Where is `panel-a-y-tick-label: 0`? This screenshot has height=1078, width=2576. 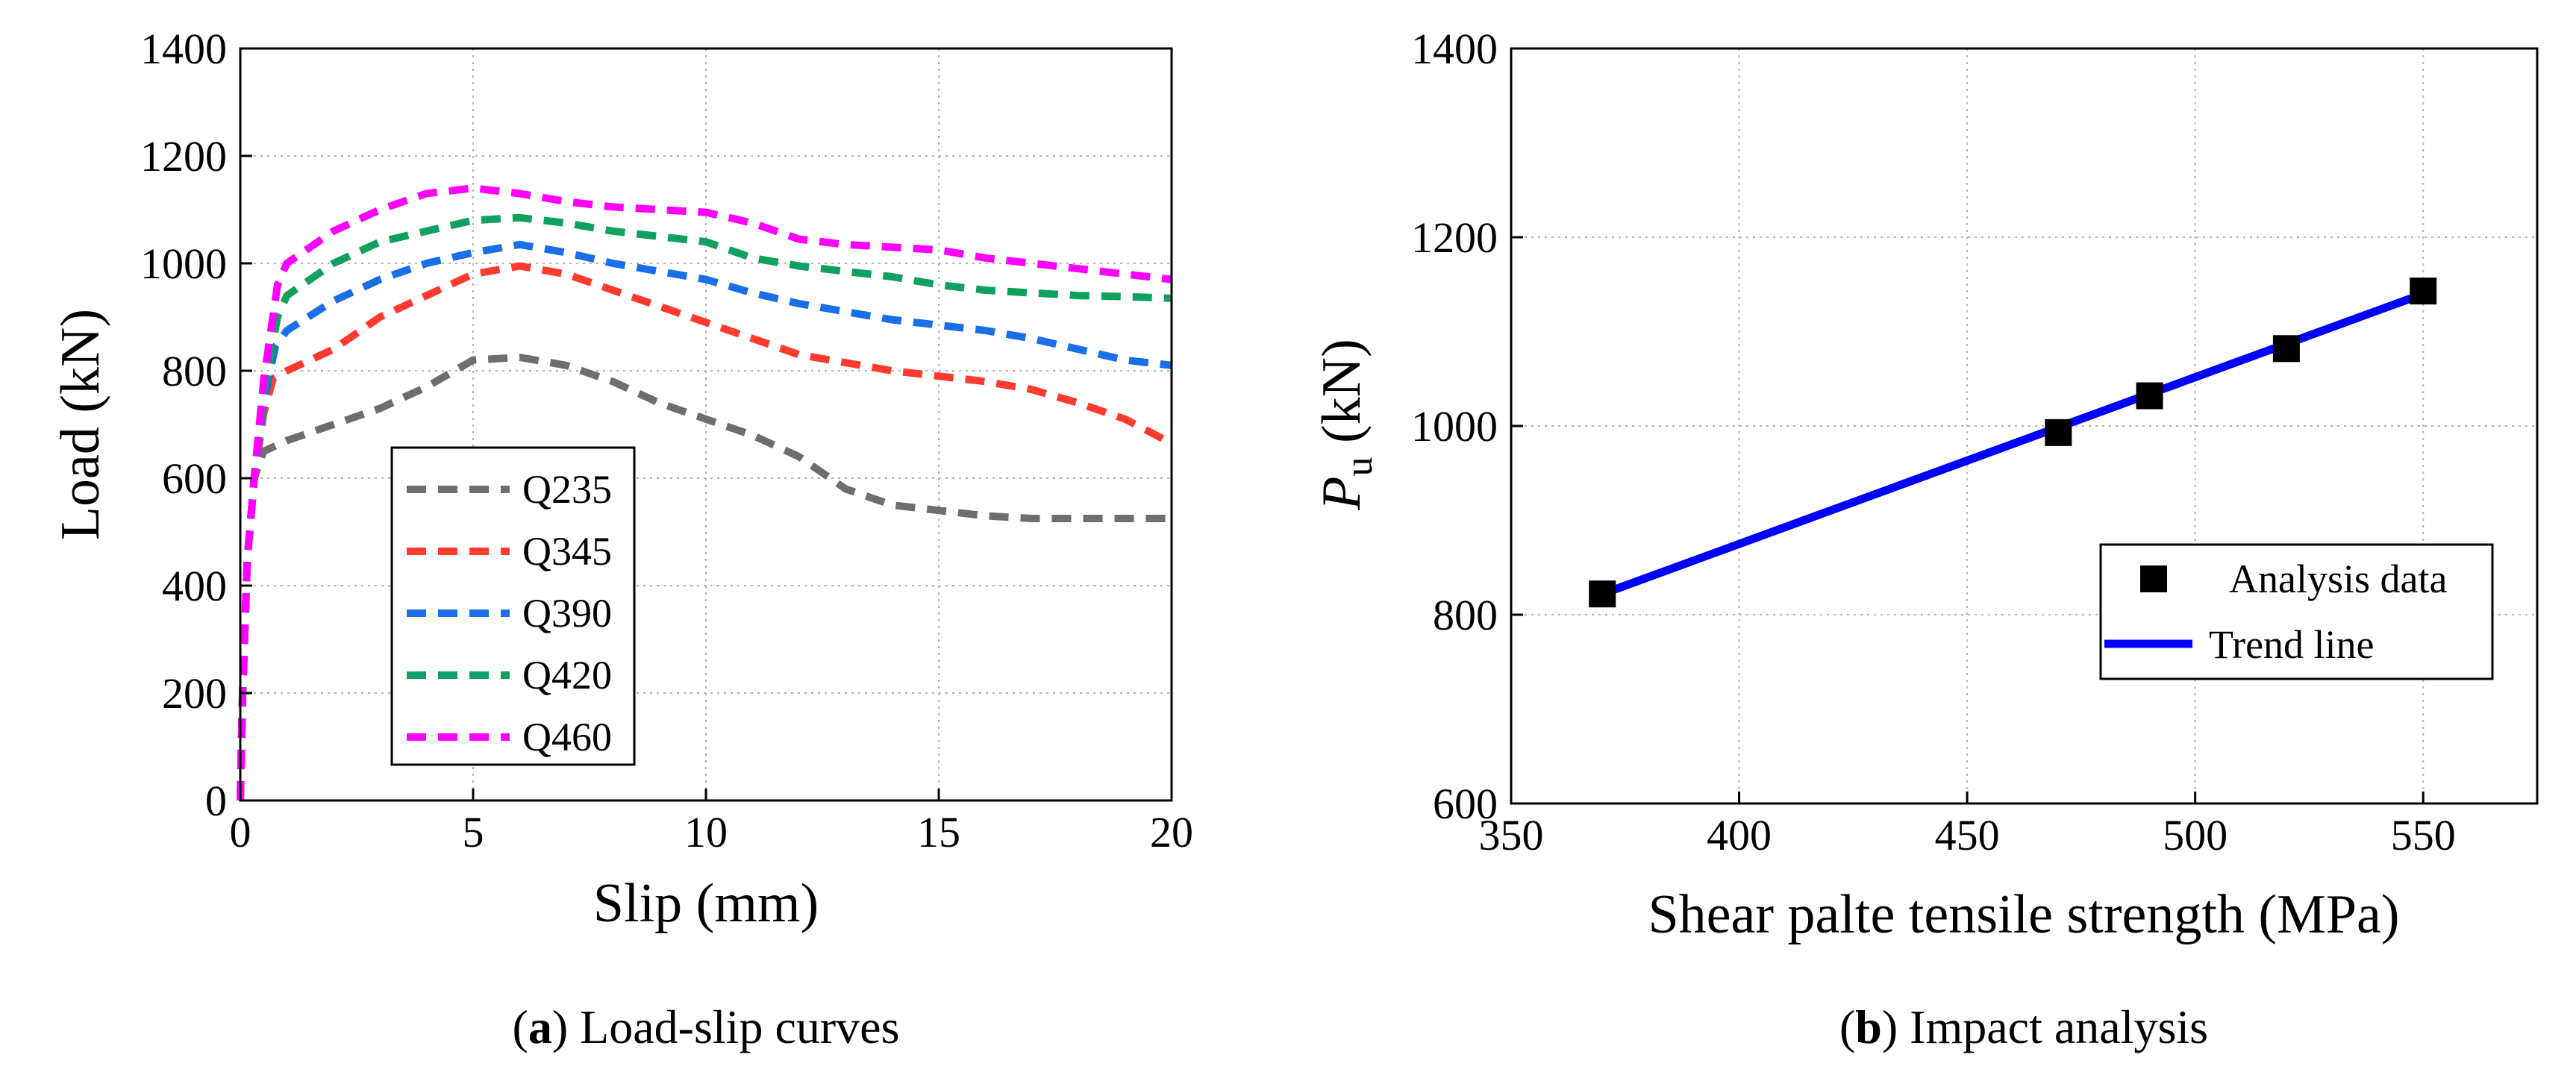
panel-a-y-tick-label: 0 is located at coordinates (216, 801).